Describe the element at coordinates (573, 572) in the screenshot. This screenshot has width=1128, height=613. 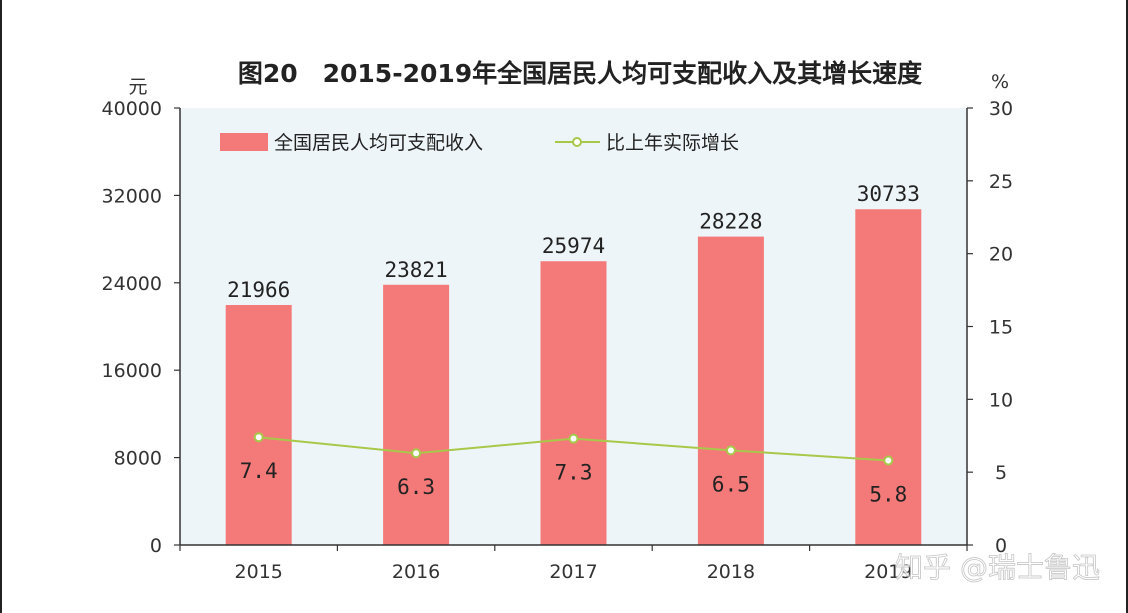
I see `x-tick-label: 2017` at that location.